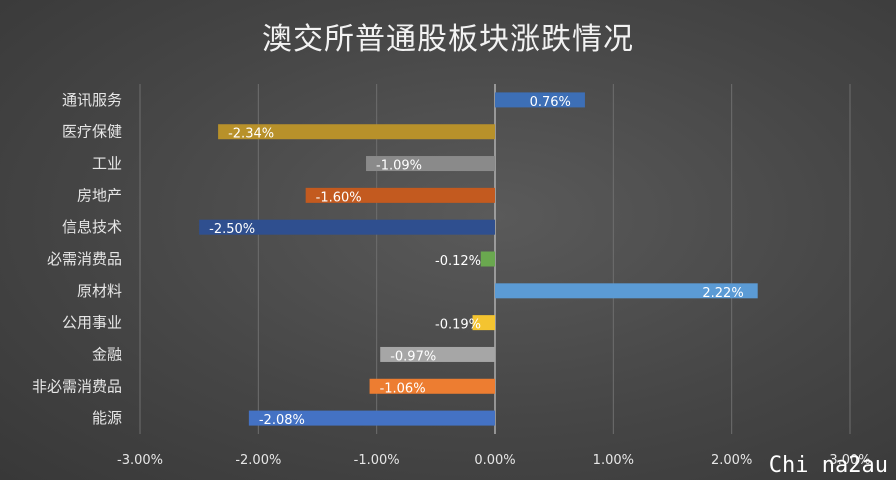 This screenshot has height=480, width=896. I want to click on x-tick-label: 3.00%, so click(849, 460).